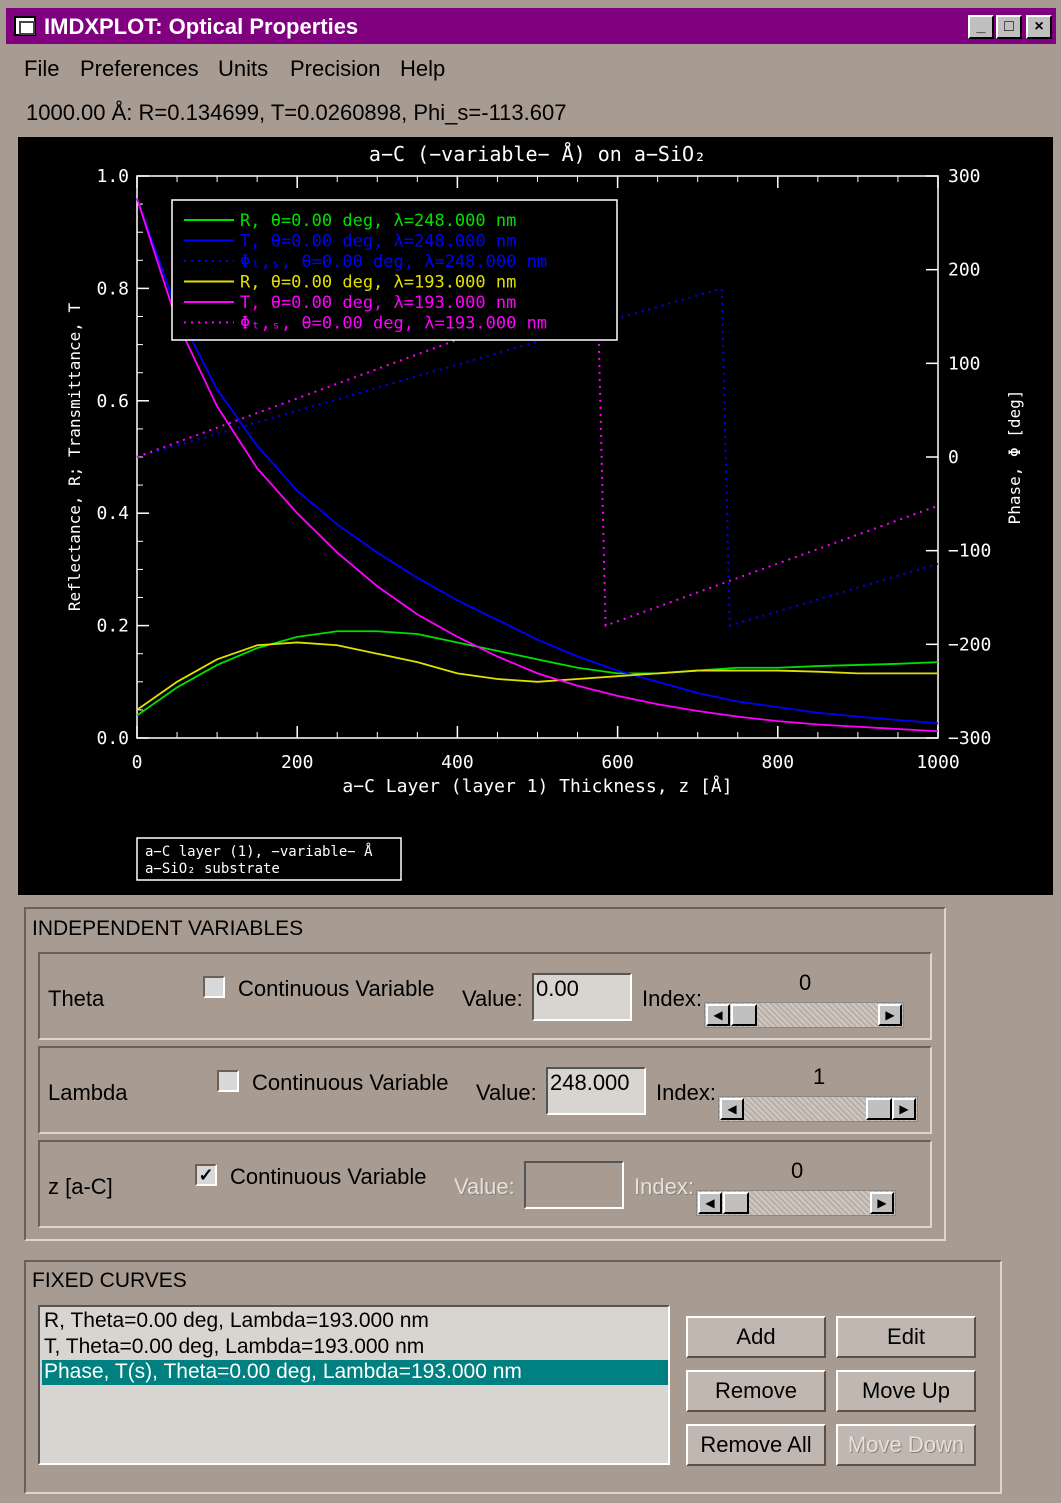  Describe the element at coordinates (88, 1092) in the screenshot. I see `lambda-label: Lambda` at that location.